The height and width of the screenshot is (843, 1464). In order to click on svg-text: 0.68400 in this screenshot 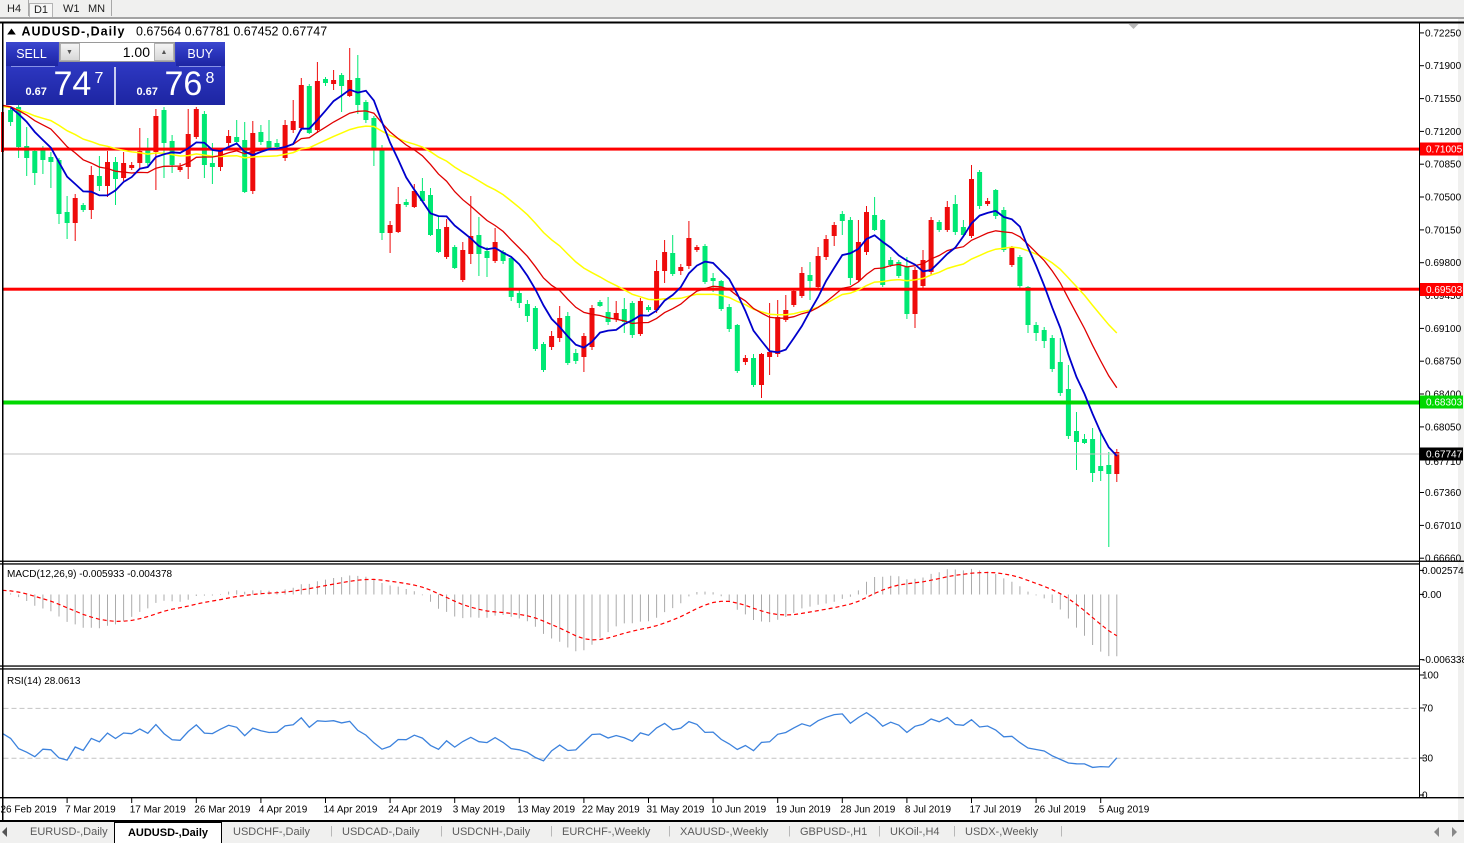, I will do `click(1443, 395)`.